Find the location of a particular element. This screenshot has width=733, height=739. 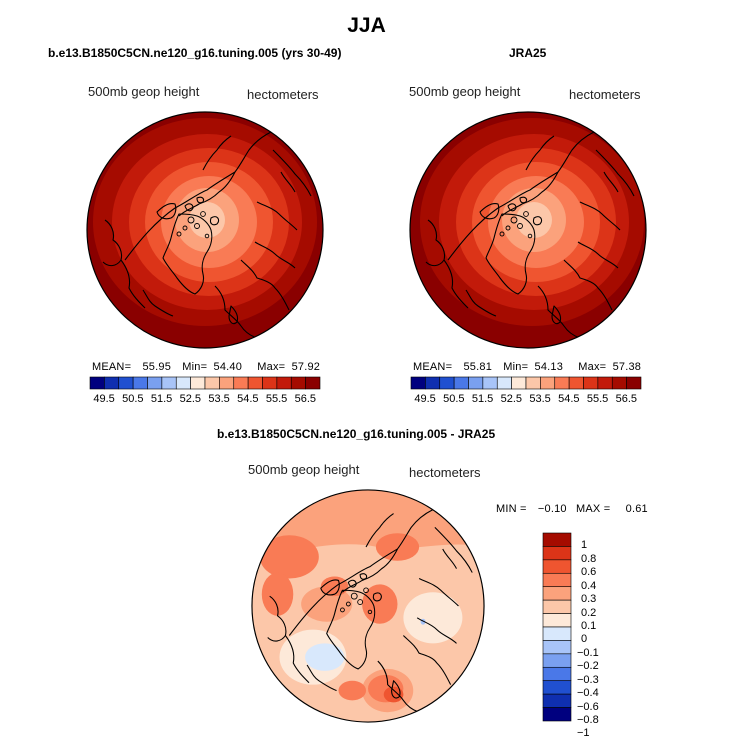

model-units-label: hectometers is located at coordinates (283, 94).